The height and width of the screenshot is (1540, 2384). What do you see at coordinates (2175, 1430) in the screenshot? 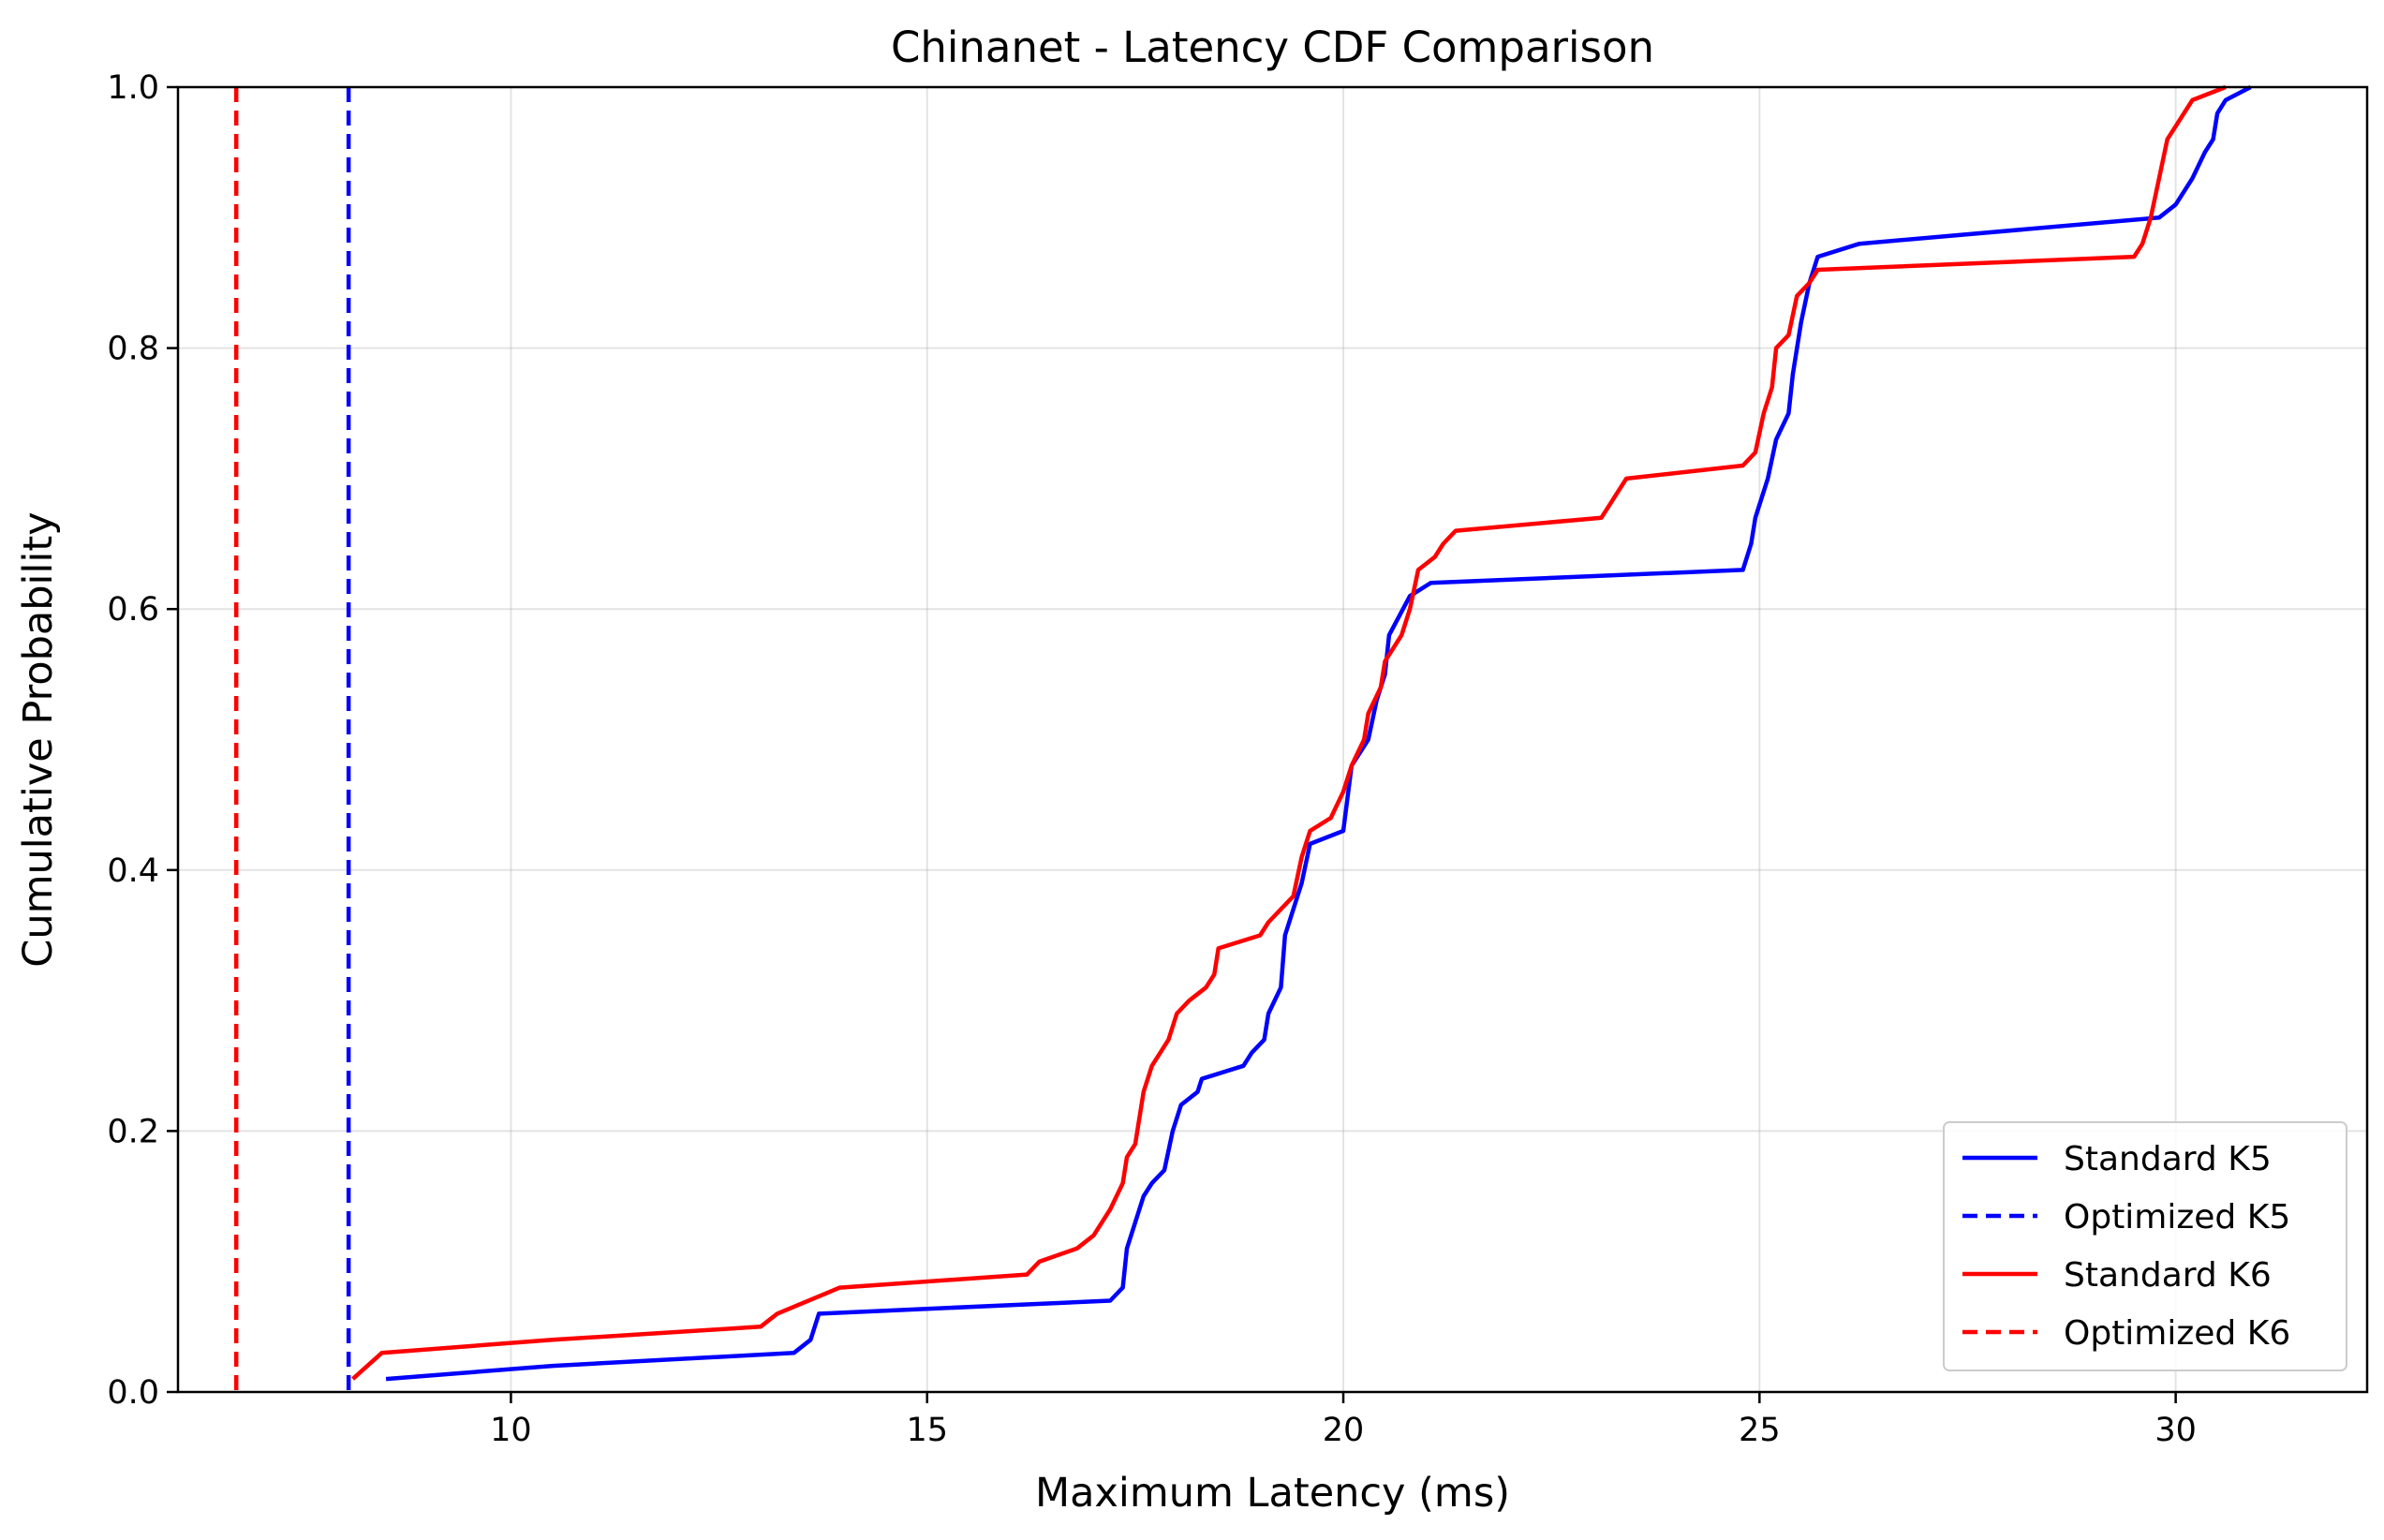
I see `x-tick-label: 30` at bounding box center [2175, 1430].